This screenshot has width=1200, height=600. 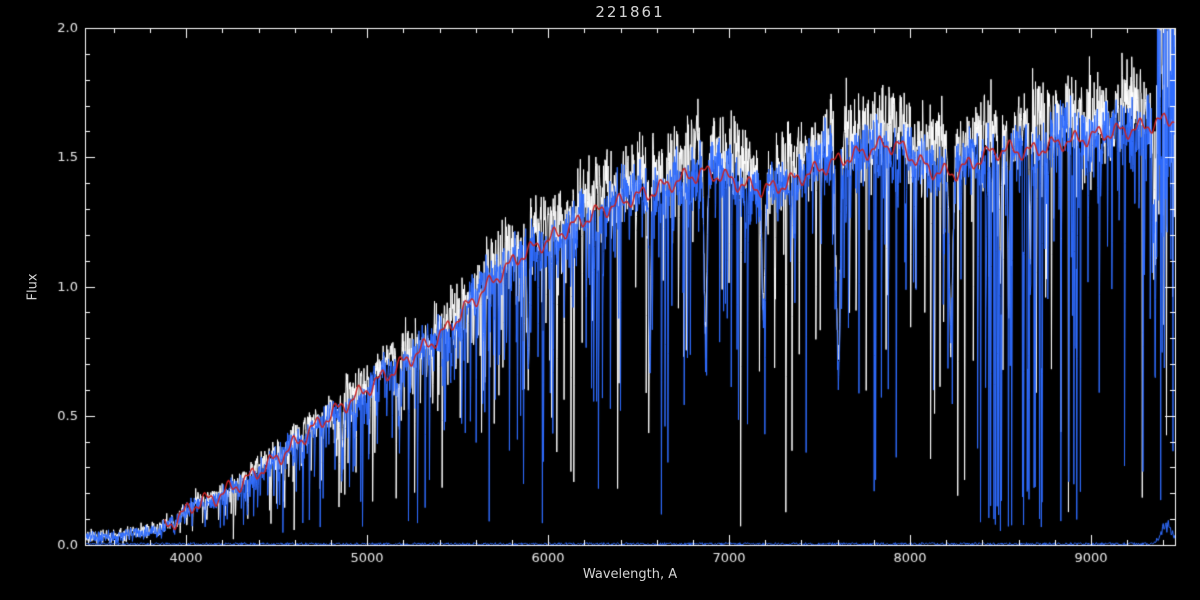 What do you see at coordinates (630, 574) in the screenshot?
I see `x-axis-label: Wavelength, A` at bounding box center [630, 574].